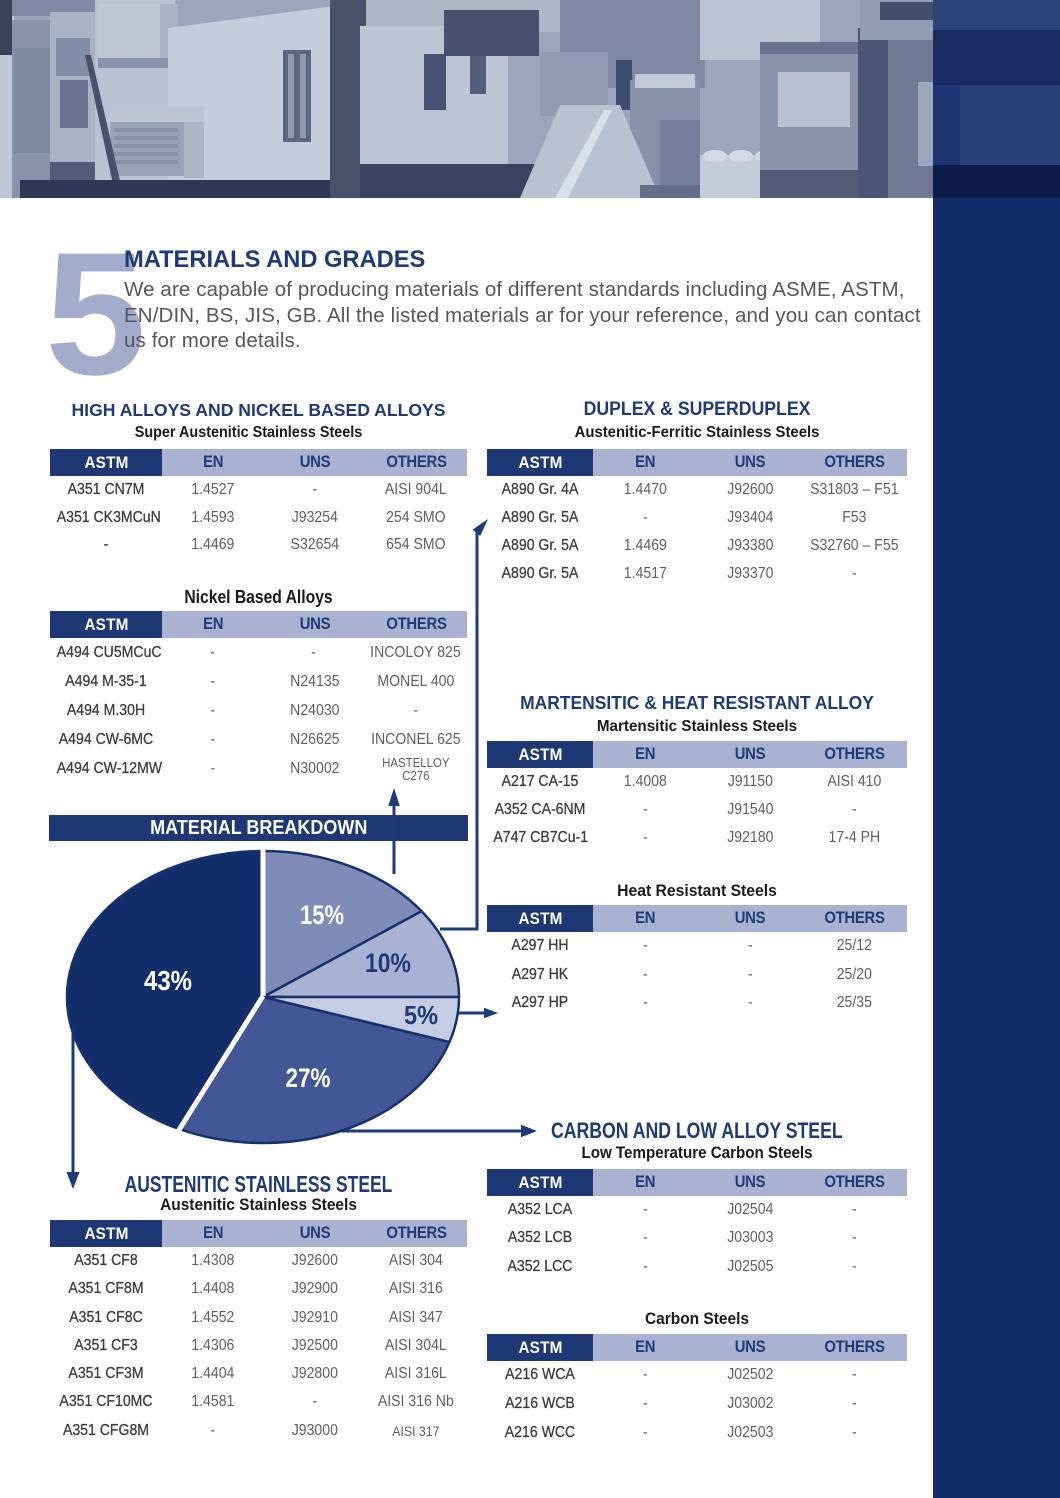  Describe the element at coordinates (388, 963) in the screenshot. I see `svg-text: 10%` at that location.